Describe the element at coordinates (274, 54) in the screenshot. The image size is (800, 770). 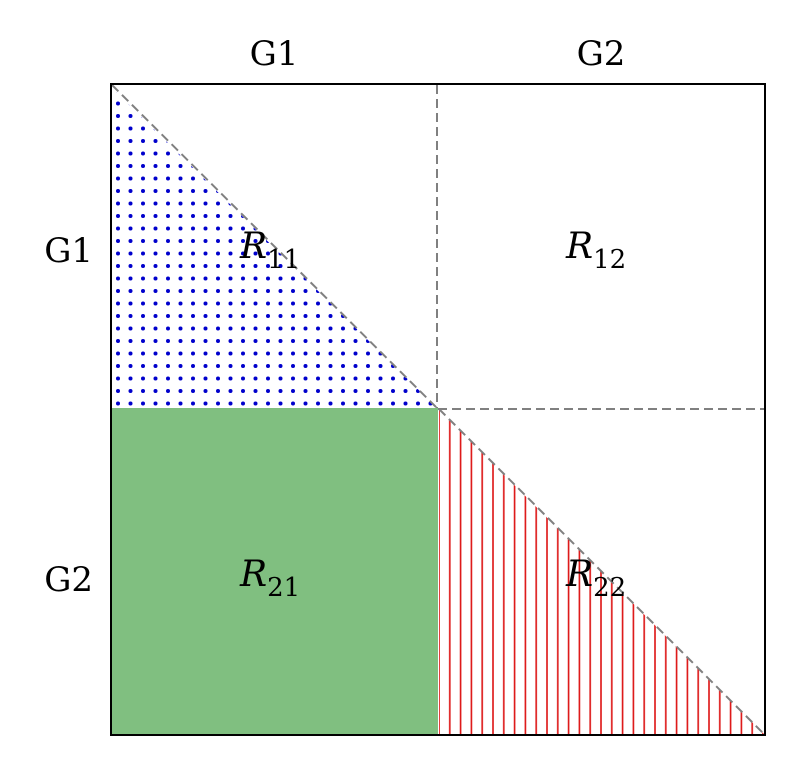
I see `column-label-g1: G1` at that location.